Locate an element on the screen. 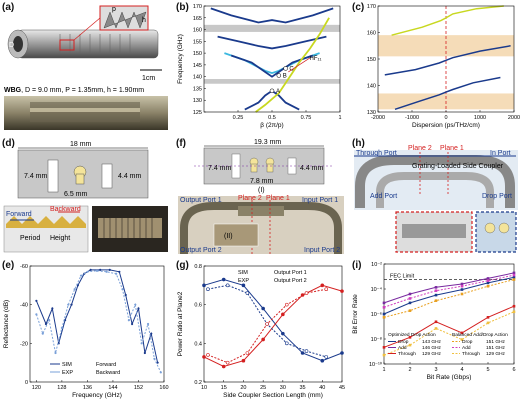  x-axis-label: Dispersion (ps/THz/cm) is located at coordinates (446, 125).